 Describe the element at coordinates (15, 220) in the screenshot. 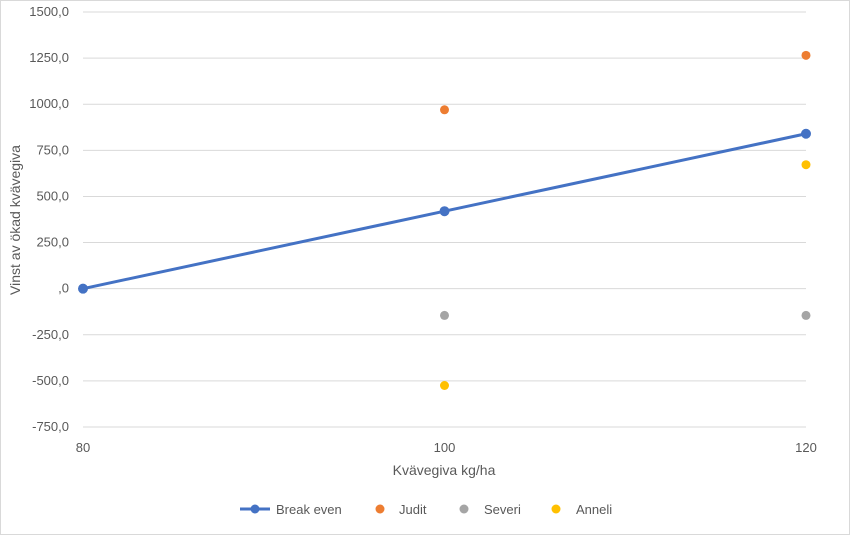

I see `y-axis-title: Vinst av ökad kvävegiva` at that location.